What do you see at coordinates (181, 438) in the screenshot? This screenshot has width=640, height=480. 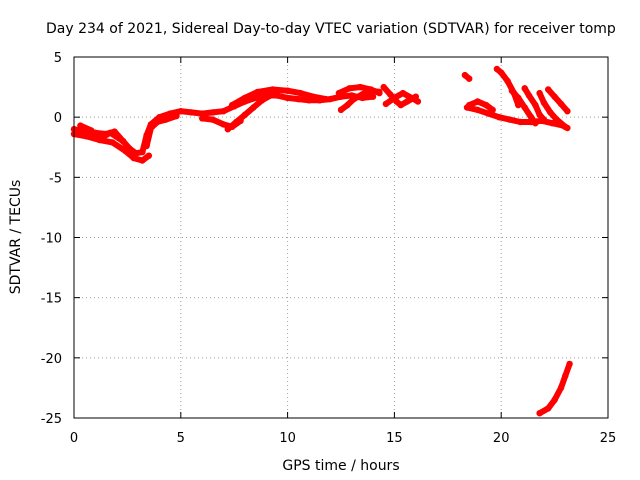 I see `x-tick-label: 5` at bounding box center [181, 438].